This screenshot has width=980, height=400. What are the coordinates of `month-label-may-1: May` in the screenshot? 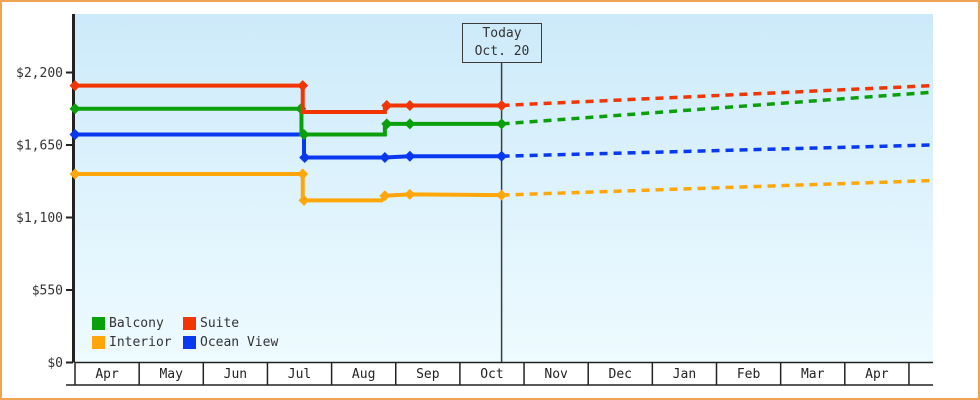 It's located at (171, 374).